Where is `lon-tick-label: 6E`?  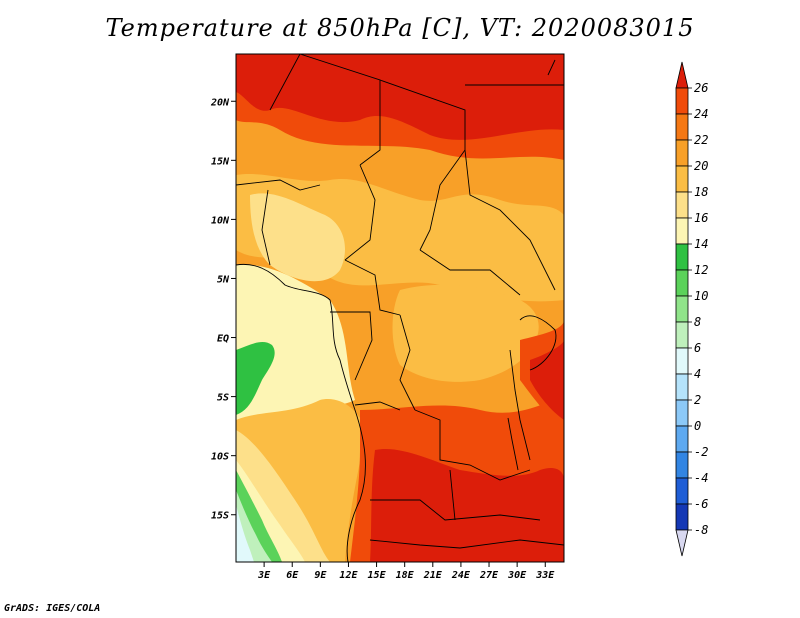 lon-tick-label: 6E is located at coordinates (292, 575).